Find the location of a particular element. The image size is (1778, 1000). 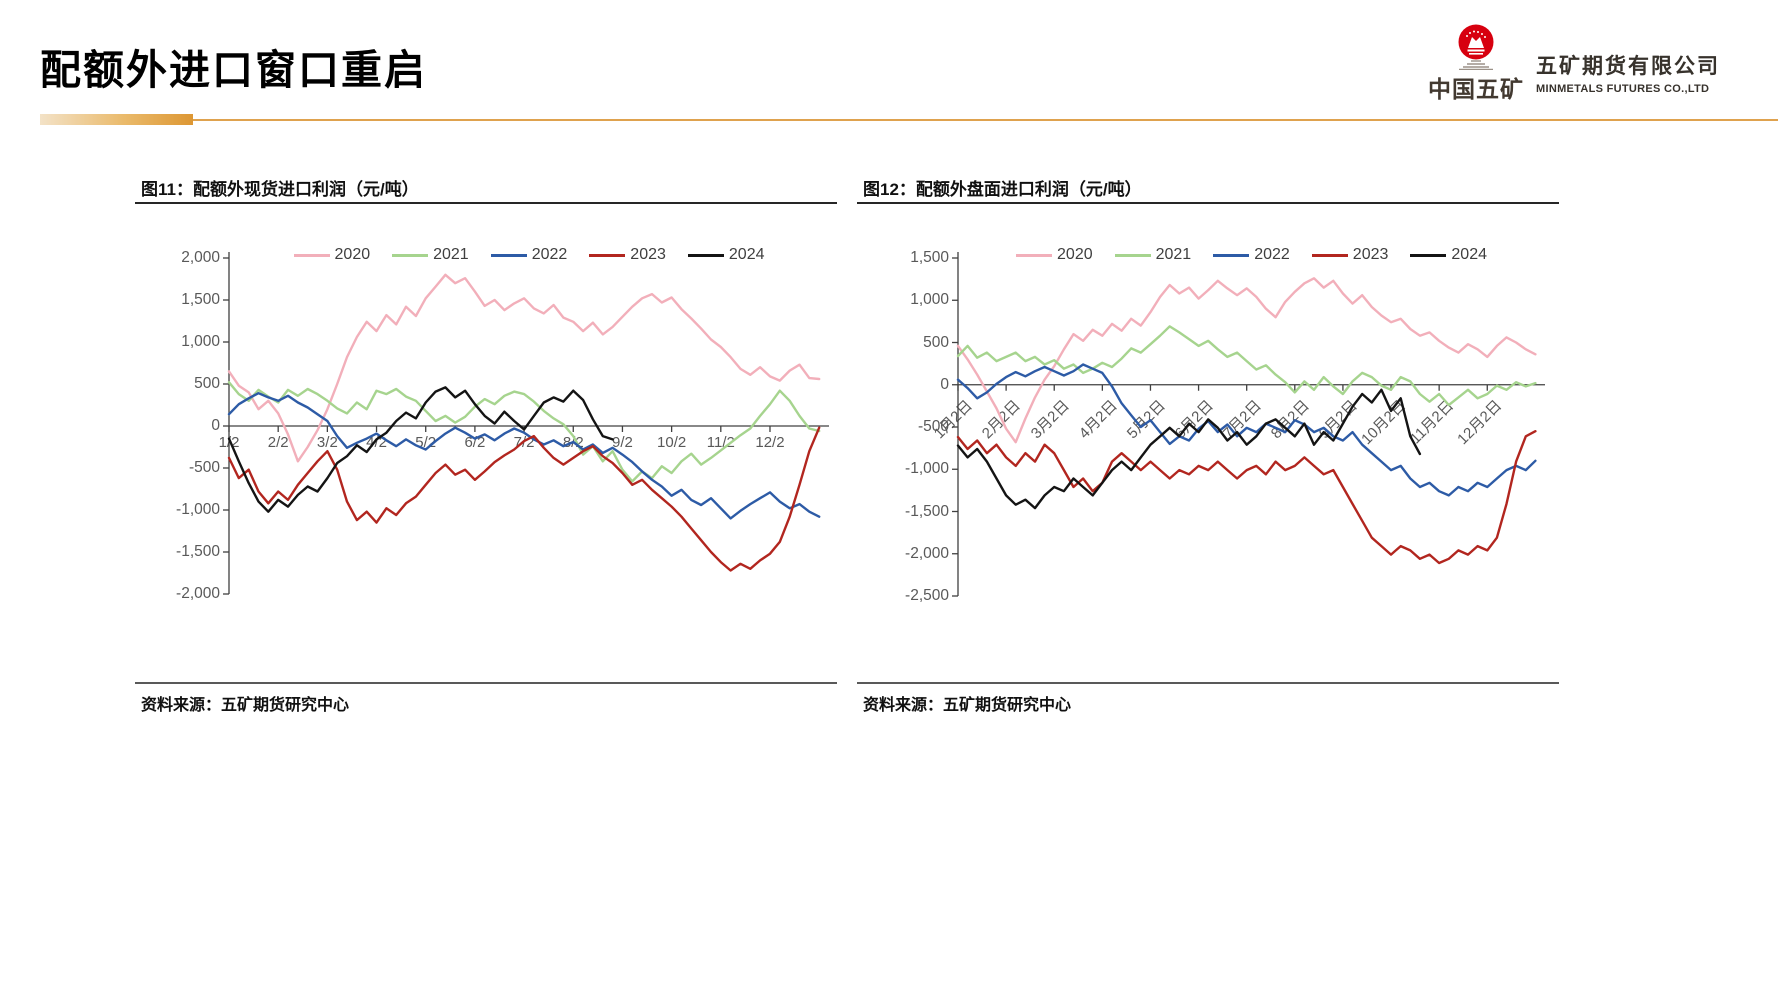

logo-company-name-cn: 五矿期货有限公司 is located at coordinates (1628, 66).